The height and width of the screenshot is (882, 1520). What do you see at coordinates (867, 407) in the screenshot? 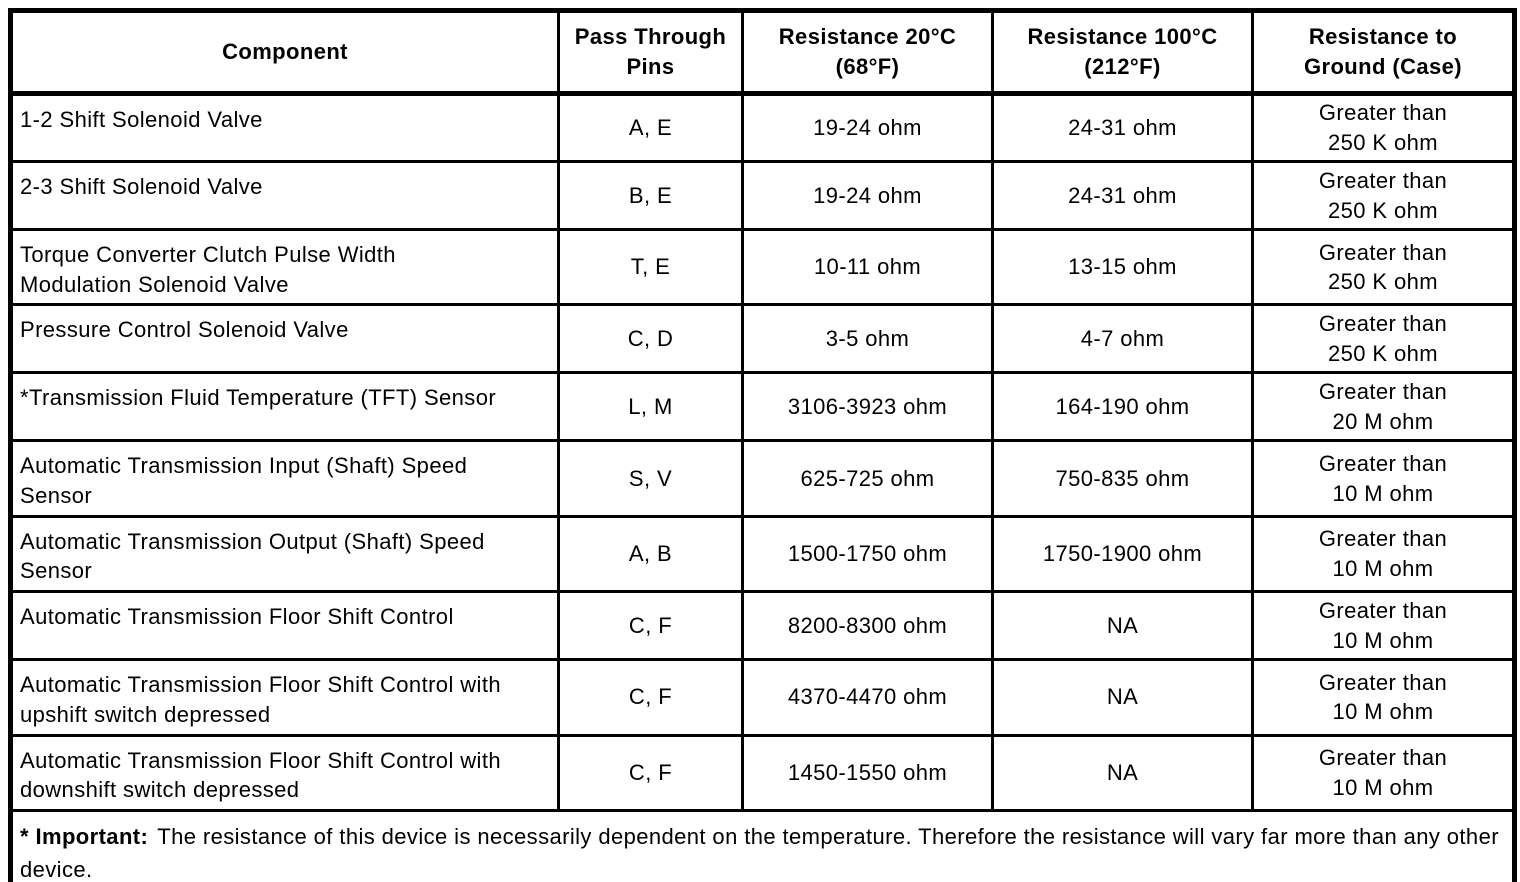
I see `cell-resistance-20c: 3106-3923 ohm` at bounding box center [867, 407].